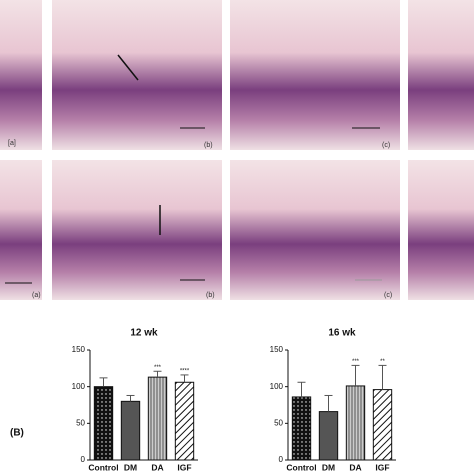 Image resolution: width=474 pixels, height=474 pixels. What do you see at coordinates (17, 433) in the screenshot?
I see `figure-label: (B)` at bounding box center [17, 433].